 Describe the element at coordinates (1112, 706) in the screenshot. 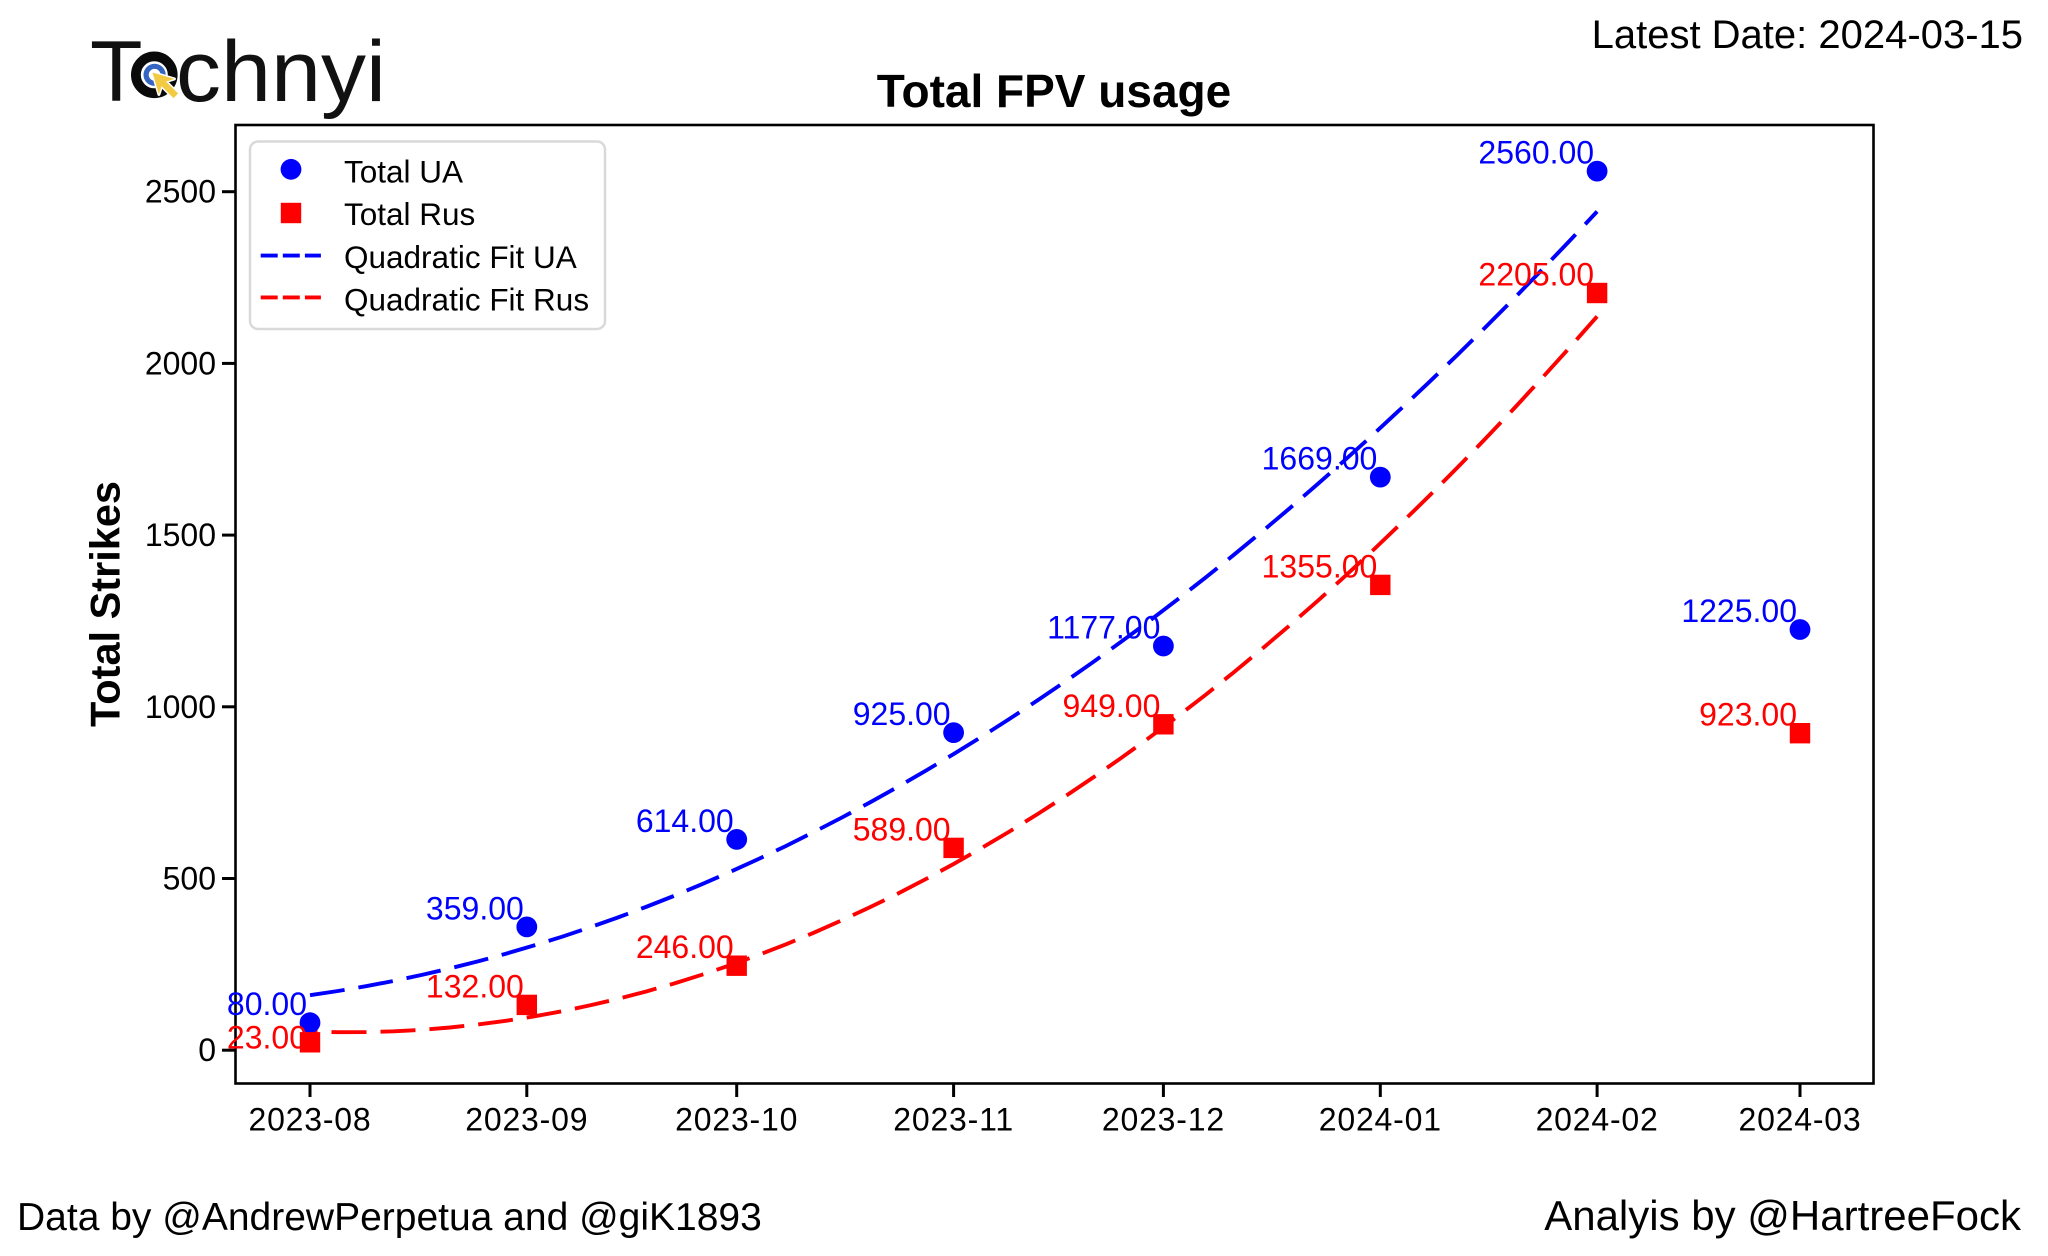

I see `svg-text: 949.00` at that location.